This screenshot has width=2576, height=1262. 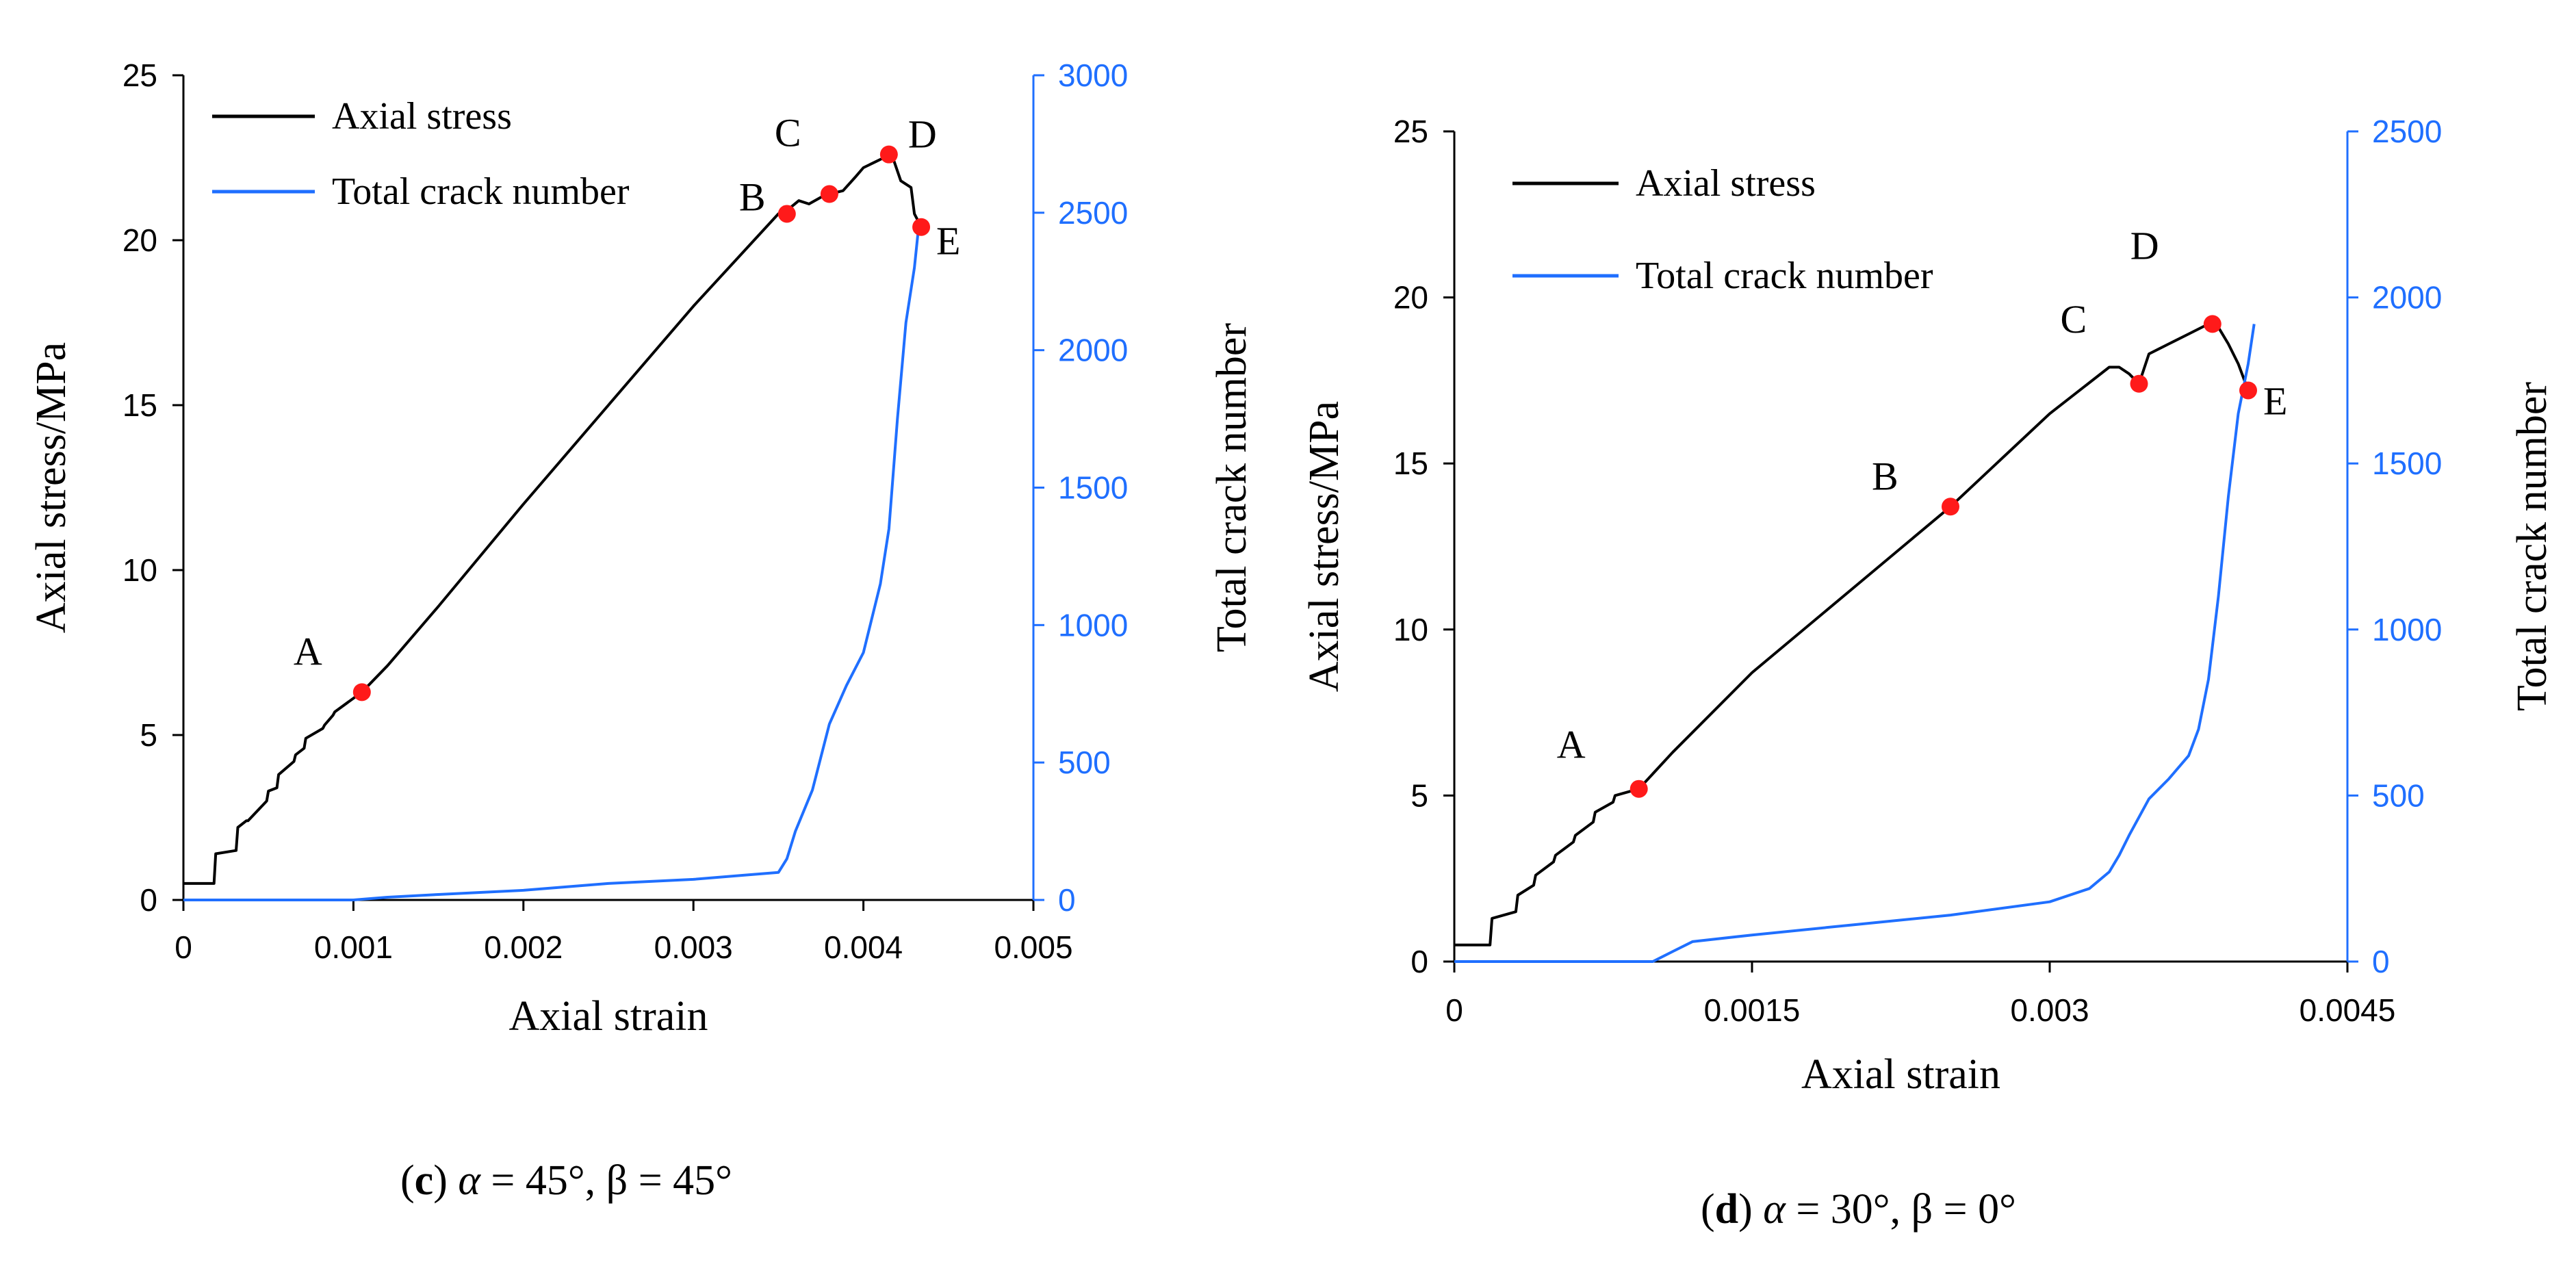 I want to click on caption-d-text: = 30°, β = 0°, so click(x=1900, y=1210).